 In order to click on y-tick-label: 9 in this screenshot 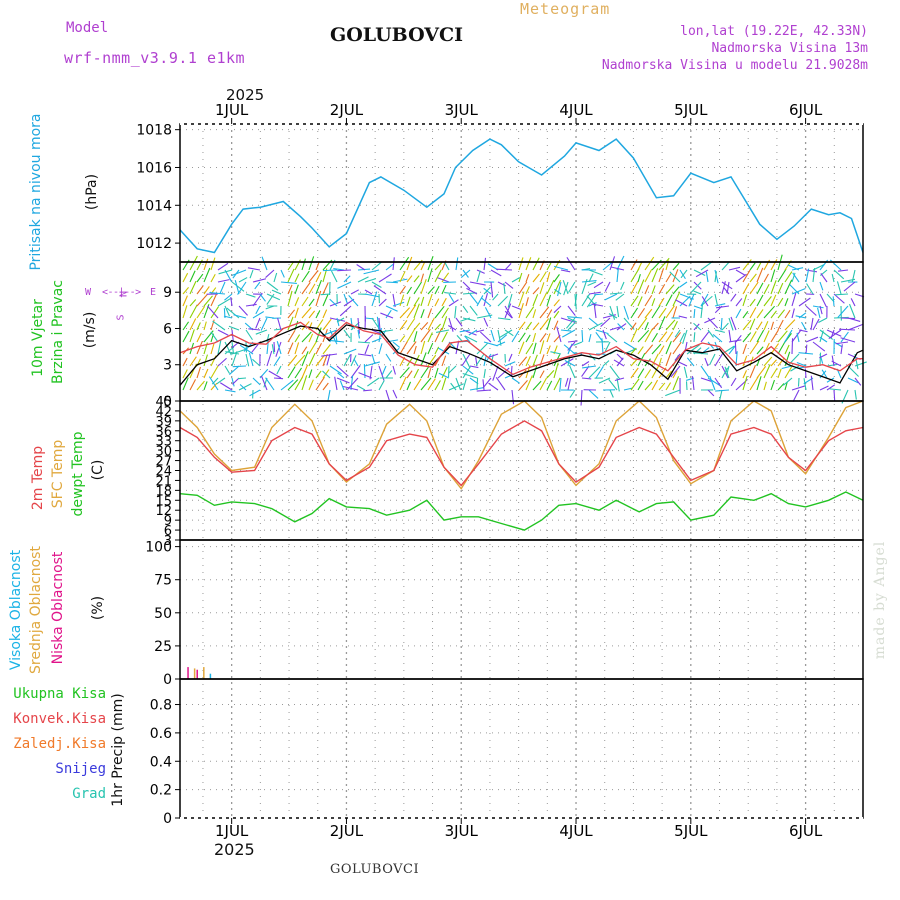, I will do `click(167, 293)`.